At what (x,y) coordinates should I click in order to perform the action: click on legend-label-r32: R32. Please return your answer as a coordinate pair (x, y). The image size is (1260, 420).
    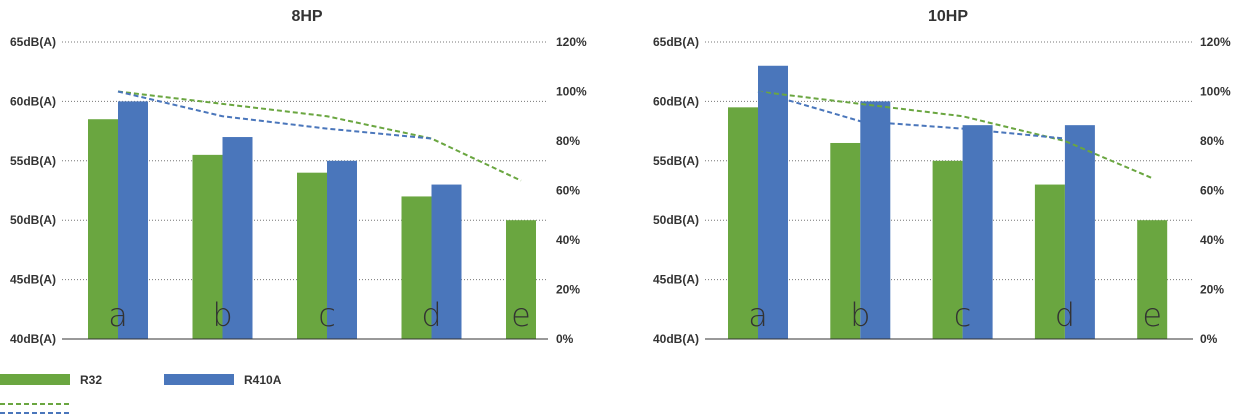
    Looking at the image, I should click on (91, 380).